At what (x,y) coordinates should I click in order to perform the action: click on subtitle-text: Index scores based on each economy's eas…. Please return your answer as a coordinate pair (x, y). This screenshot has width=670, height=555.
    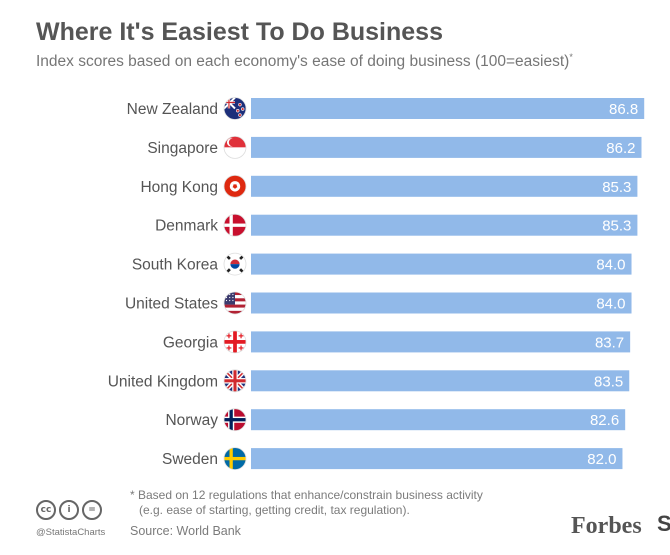
    Looking at the image, I should click on (303, 62).